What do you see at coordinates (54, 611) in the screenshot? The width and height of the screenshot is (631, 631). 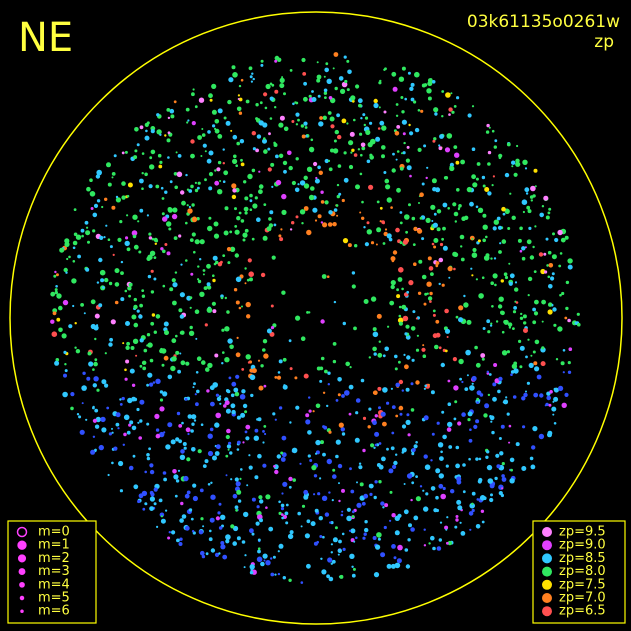 I see `magnitude-label: m=6` at bounding box center [54, 611].